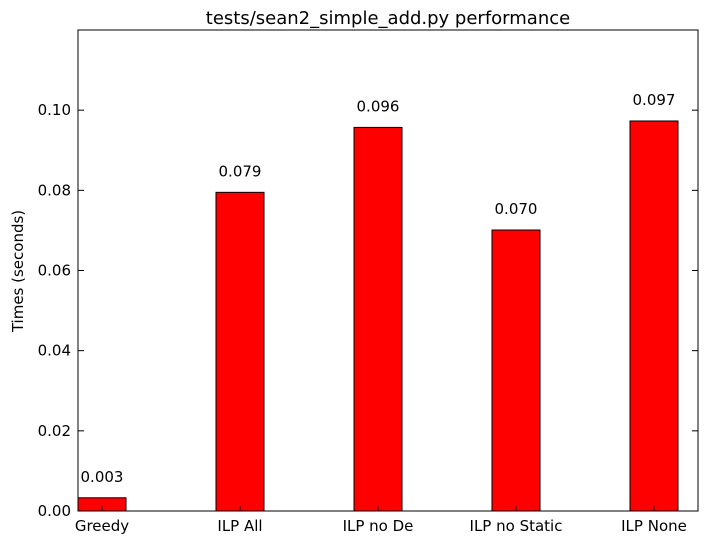  I want to click on y-axis-label: Times (seconds), so click(18, 271).